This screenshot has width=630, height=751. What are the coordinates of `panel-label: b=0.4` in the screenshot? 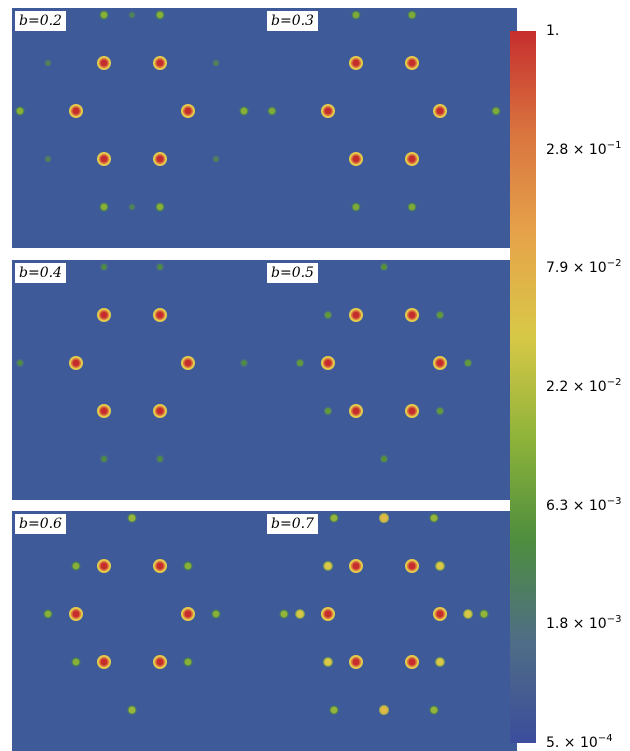 It's located at (40, 273).